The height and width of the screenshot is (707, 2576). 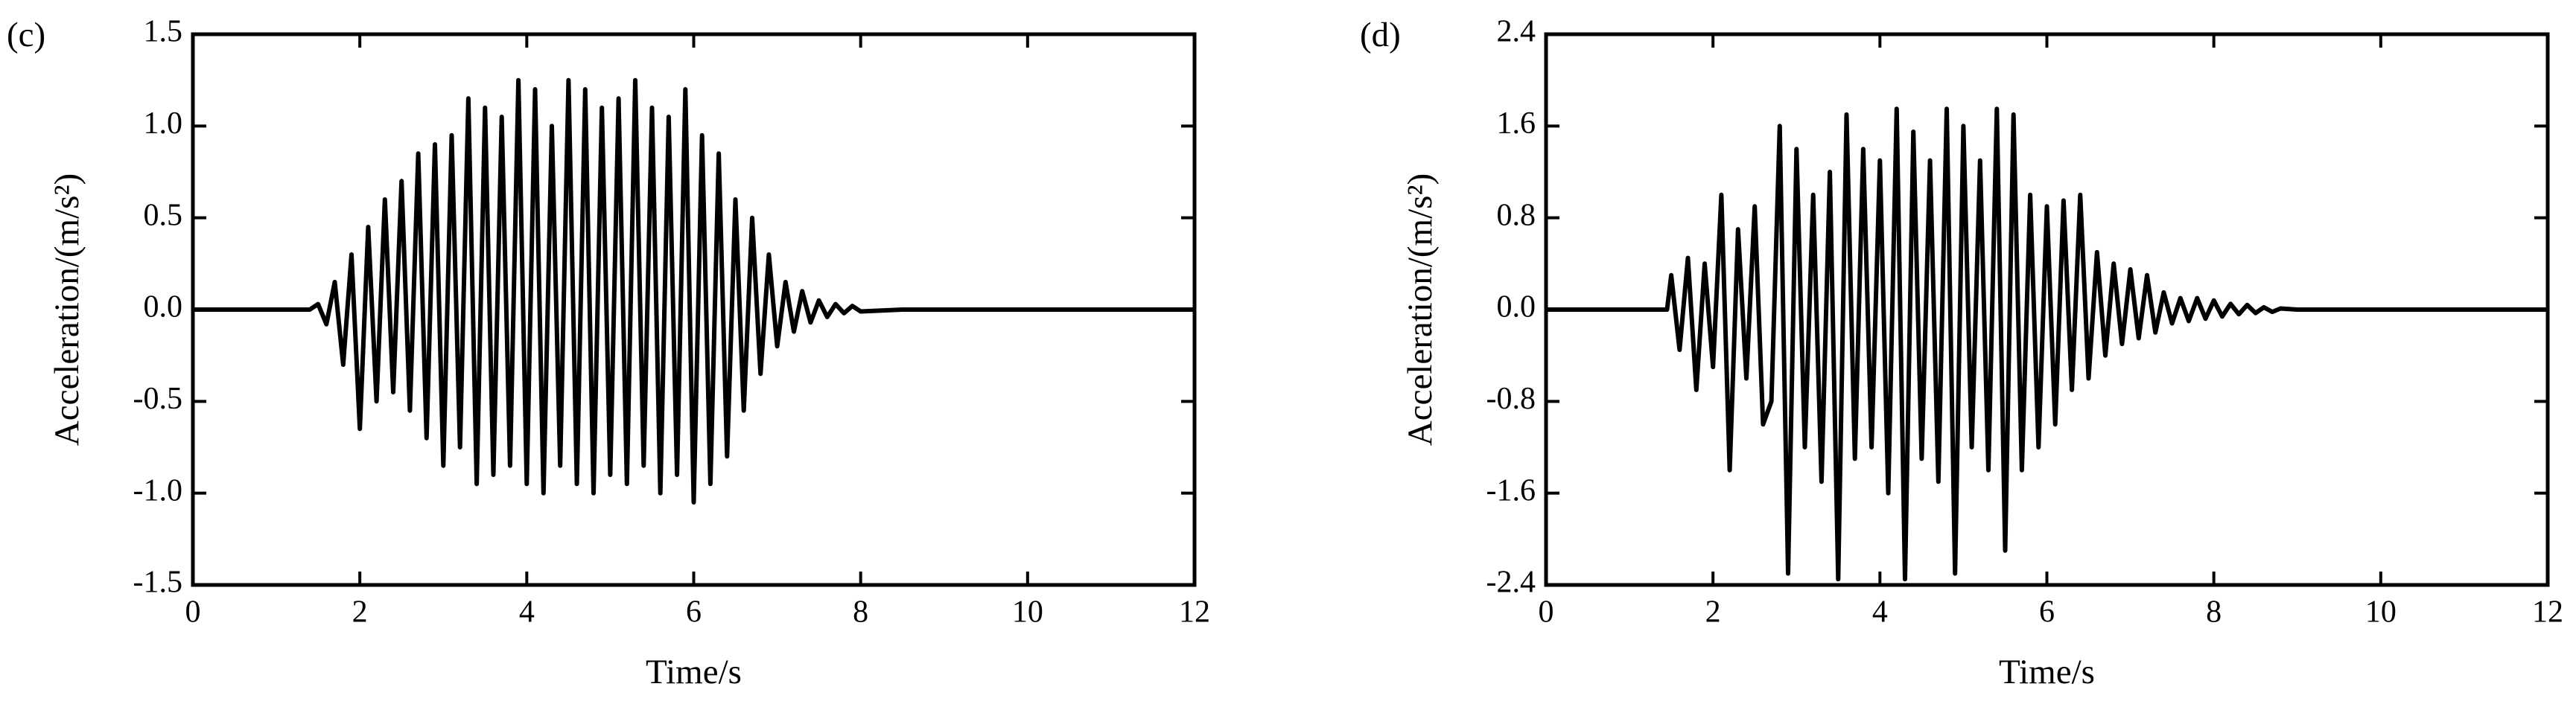 I want to click on y-tick-label: -0.5, so click(x=158, y=399).